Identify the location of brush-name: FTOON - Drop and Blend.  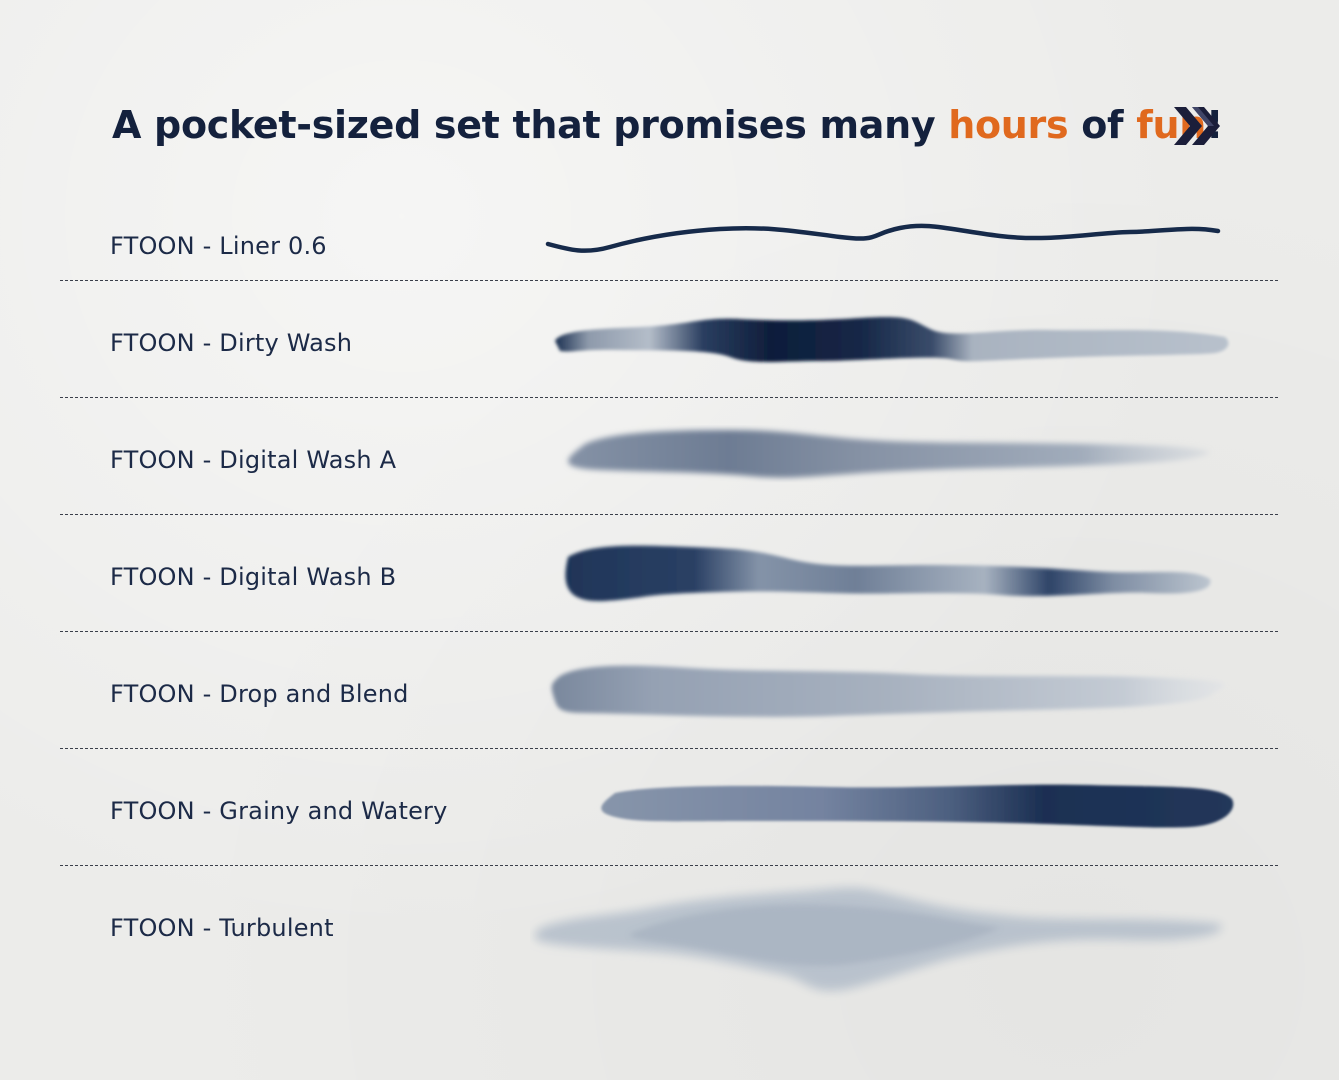
(259, 694).